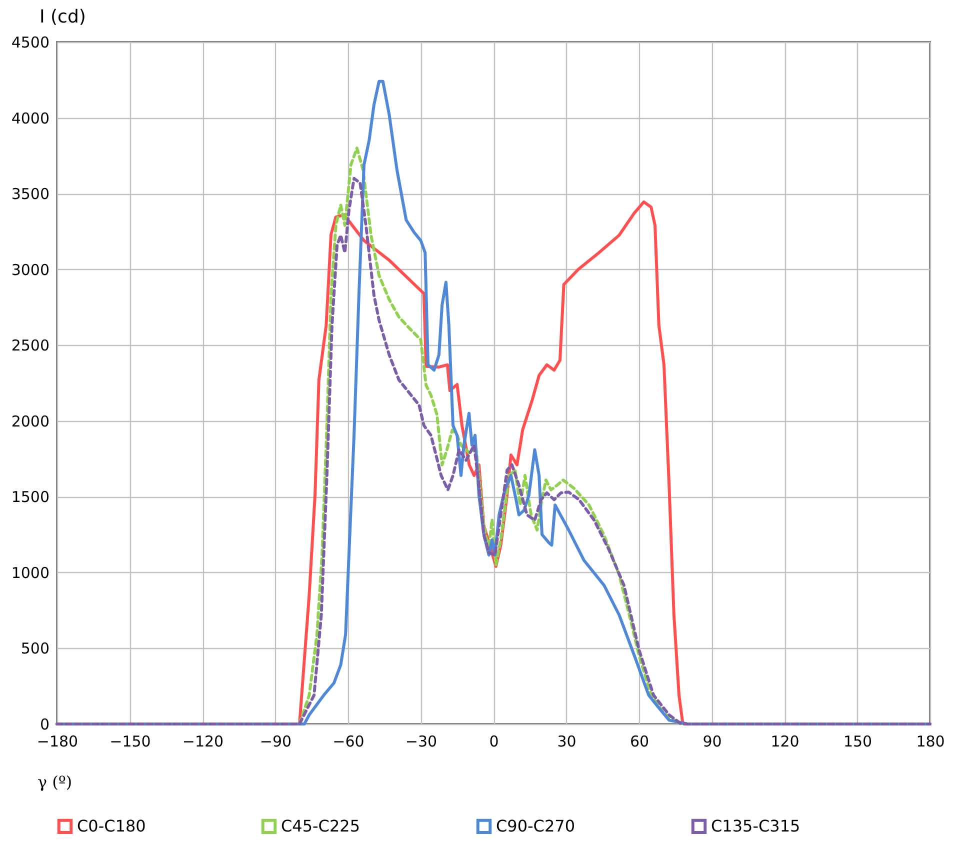 Image resolution: width=974 pixels, height=852 pixels. Describe the element at coordinates (57, 741) in the screenshot. I see `x-tick-label: −180` at that location.